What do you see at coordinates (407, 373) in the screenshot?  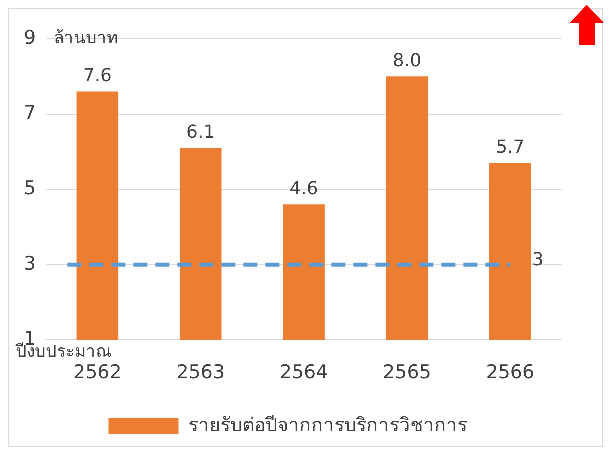 I see `x-tick-label: 2565` at bounding box center [407, 373].